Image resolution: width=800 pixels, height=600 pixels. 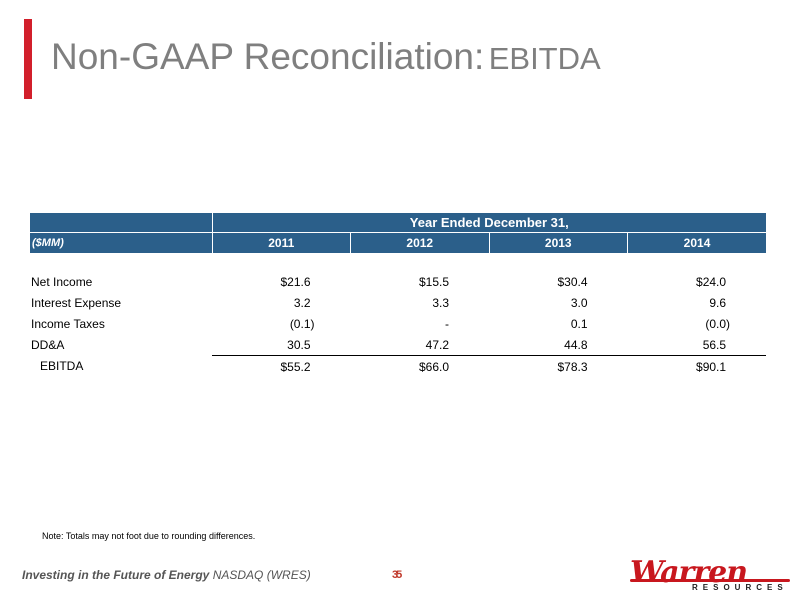 What do you see at coordinates (295, 366) in the screenshot?
I see `cell-value: $55.2` at bounding box center [295, 366].